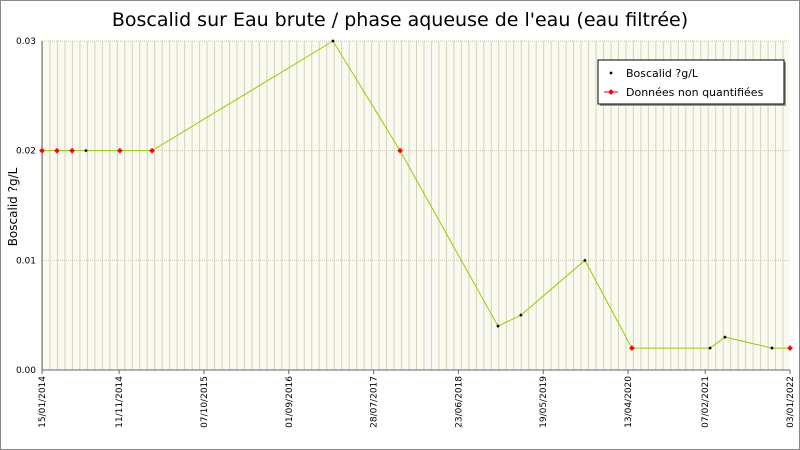  I want to click on x-tick-label: 15/01/2014, so click(43, 402).